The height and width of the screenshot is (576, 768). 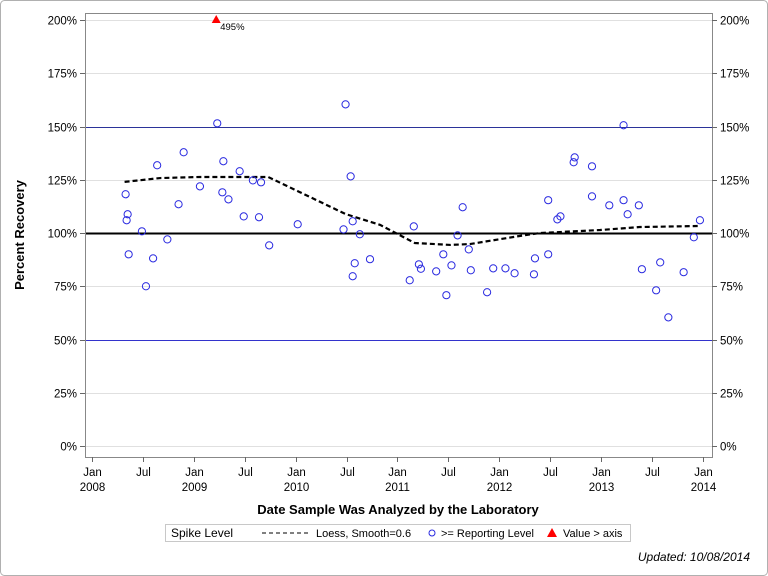 I want to click on value-above-axis-marker, so click(x=216, y=19).